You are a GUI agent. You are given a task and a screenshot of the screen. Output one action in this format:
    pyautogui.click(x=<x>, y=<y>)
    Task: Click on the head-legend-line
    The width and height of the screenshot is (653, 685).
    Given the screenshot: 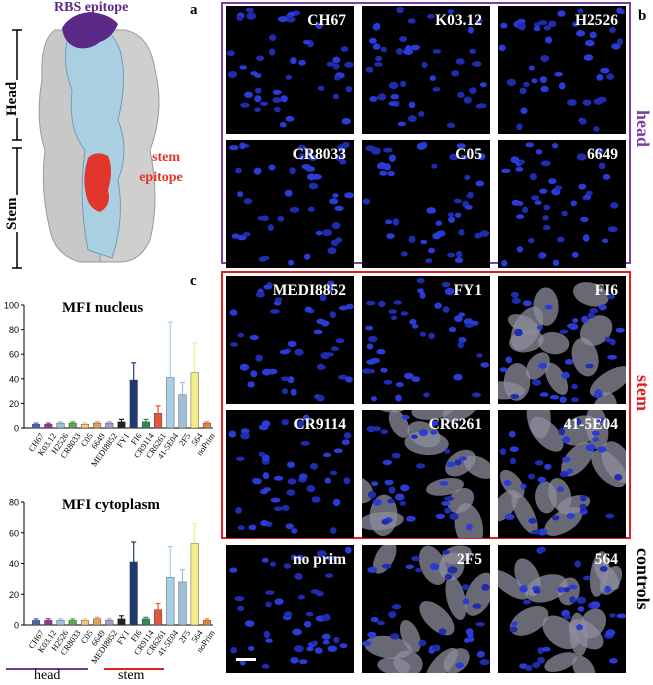 What is the action you would take?
    pyautogui.click(x=47, y=669)
    